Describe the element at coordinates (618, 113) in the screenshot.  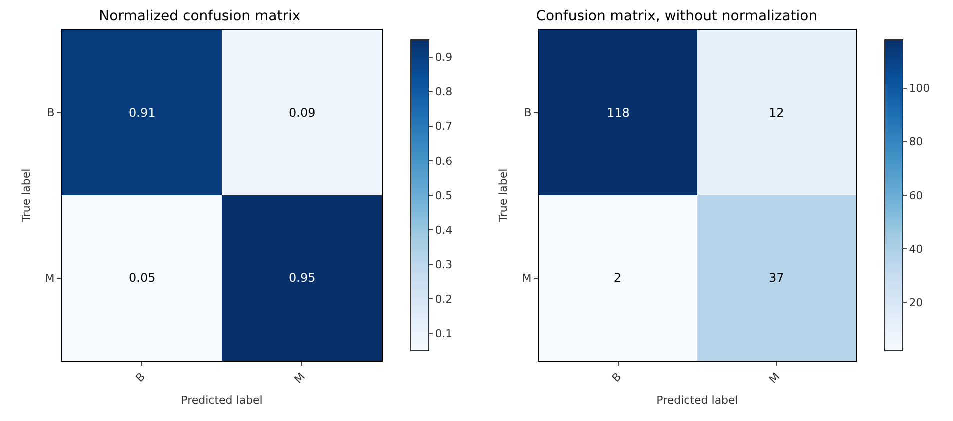
I see `data-label: 118` at that location.